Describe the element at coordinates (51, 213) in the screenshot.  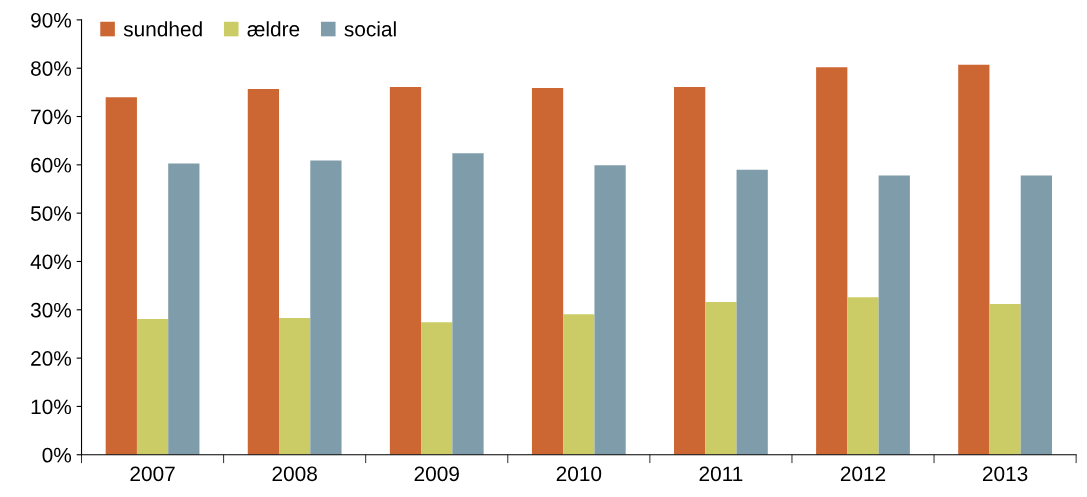
I see `y-tick-label: 50%` at that location.